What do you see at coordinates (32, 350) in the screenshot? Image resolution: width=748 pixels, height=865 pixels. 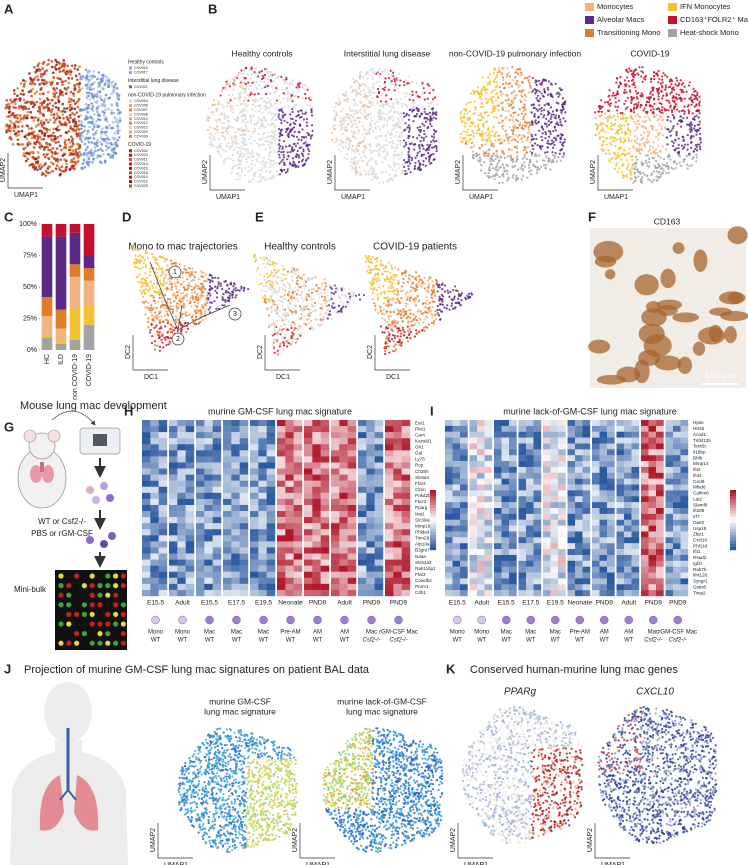 I see `y-tick-label: 0%` at bounding box center [32, 350].